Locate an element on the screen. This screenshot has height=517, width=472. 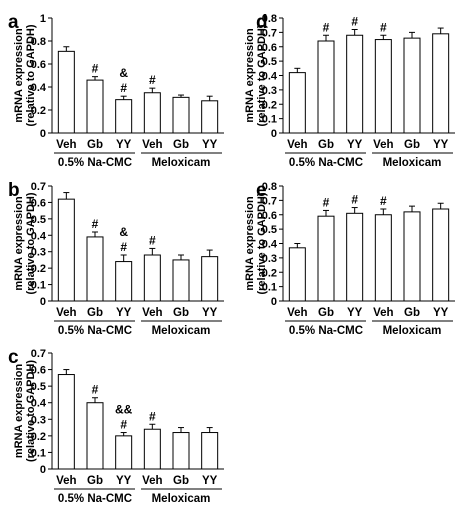
y-tick-label-c-0: 0 is located at coordinates (43, 470).